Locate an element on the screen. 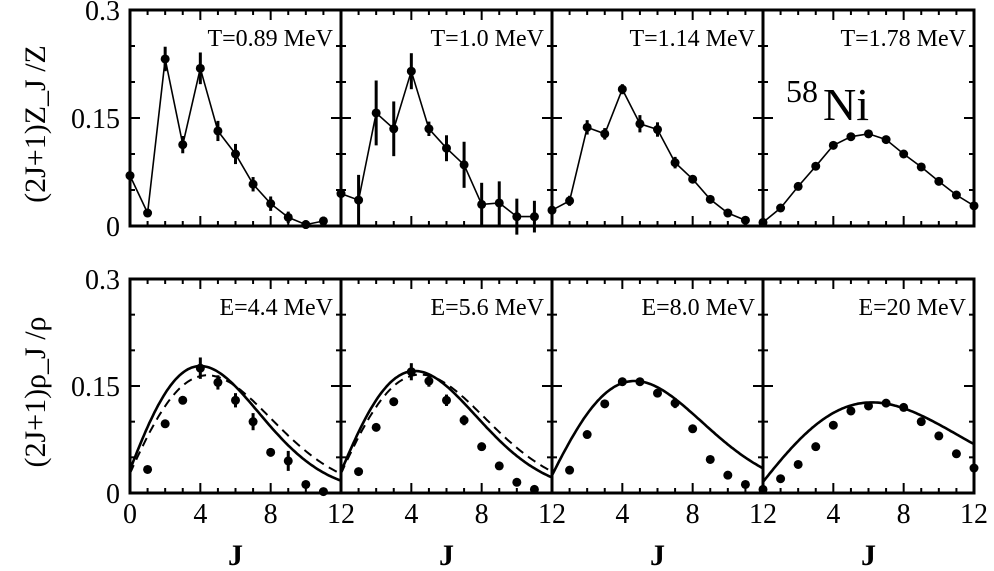  panel-bottom-2: 4 8 12 J E=5.6 MeV is located at coordinates (452, 424).